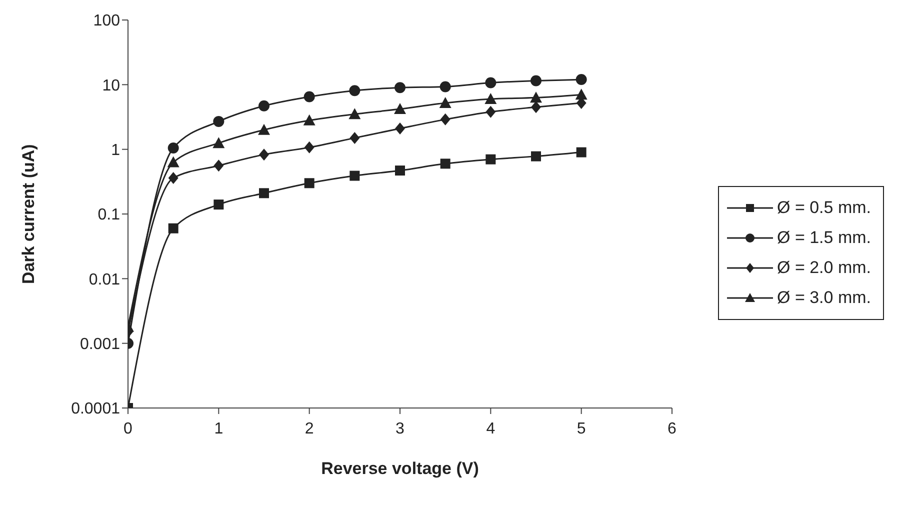 This screenshot has height=509, width=897. Describe the element at coordinates (106, 21) in the screenshot. I see `y-tick-label: 100` at that location.